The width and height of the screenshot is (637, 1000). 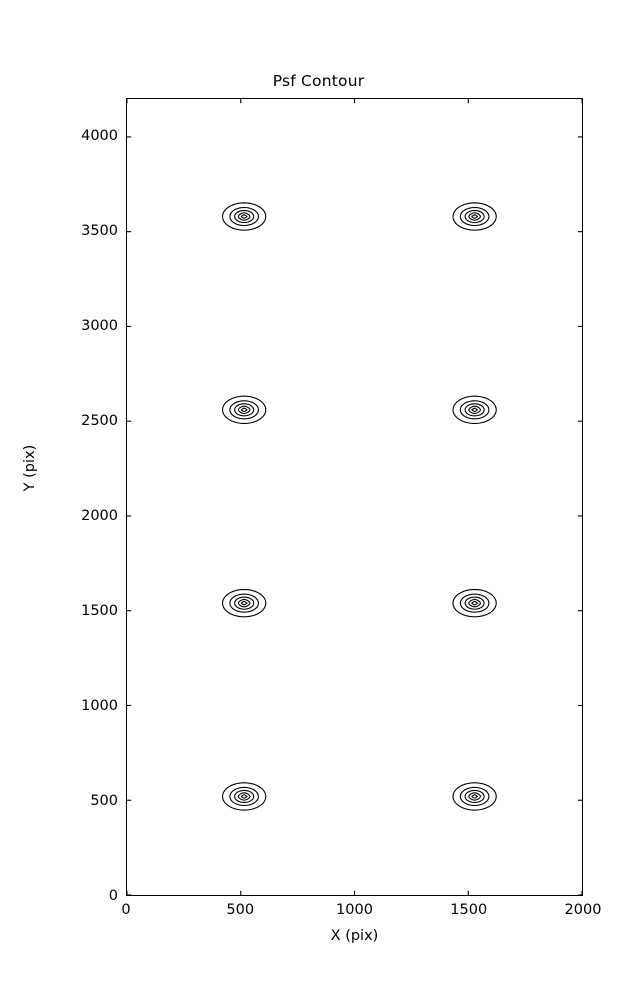 I want to click on x-tick-label: 2000, so click(x=583, y=910).